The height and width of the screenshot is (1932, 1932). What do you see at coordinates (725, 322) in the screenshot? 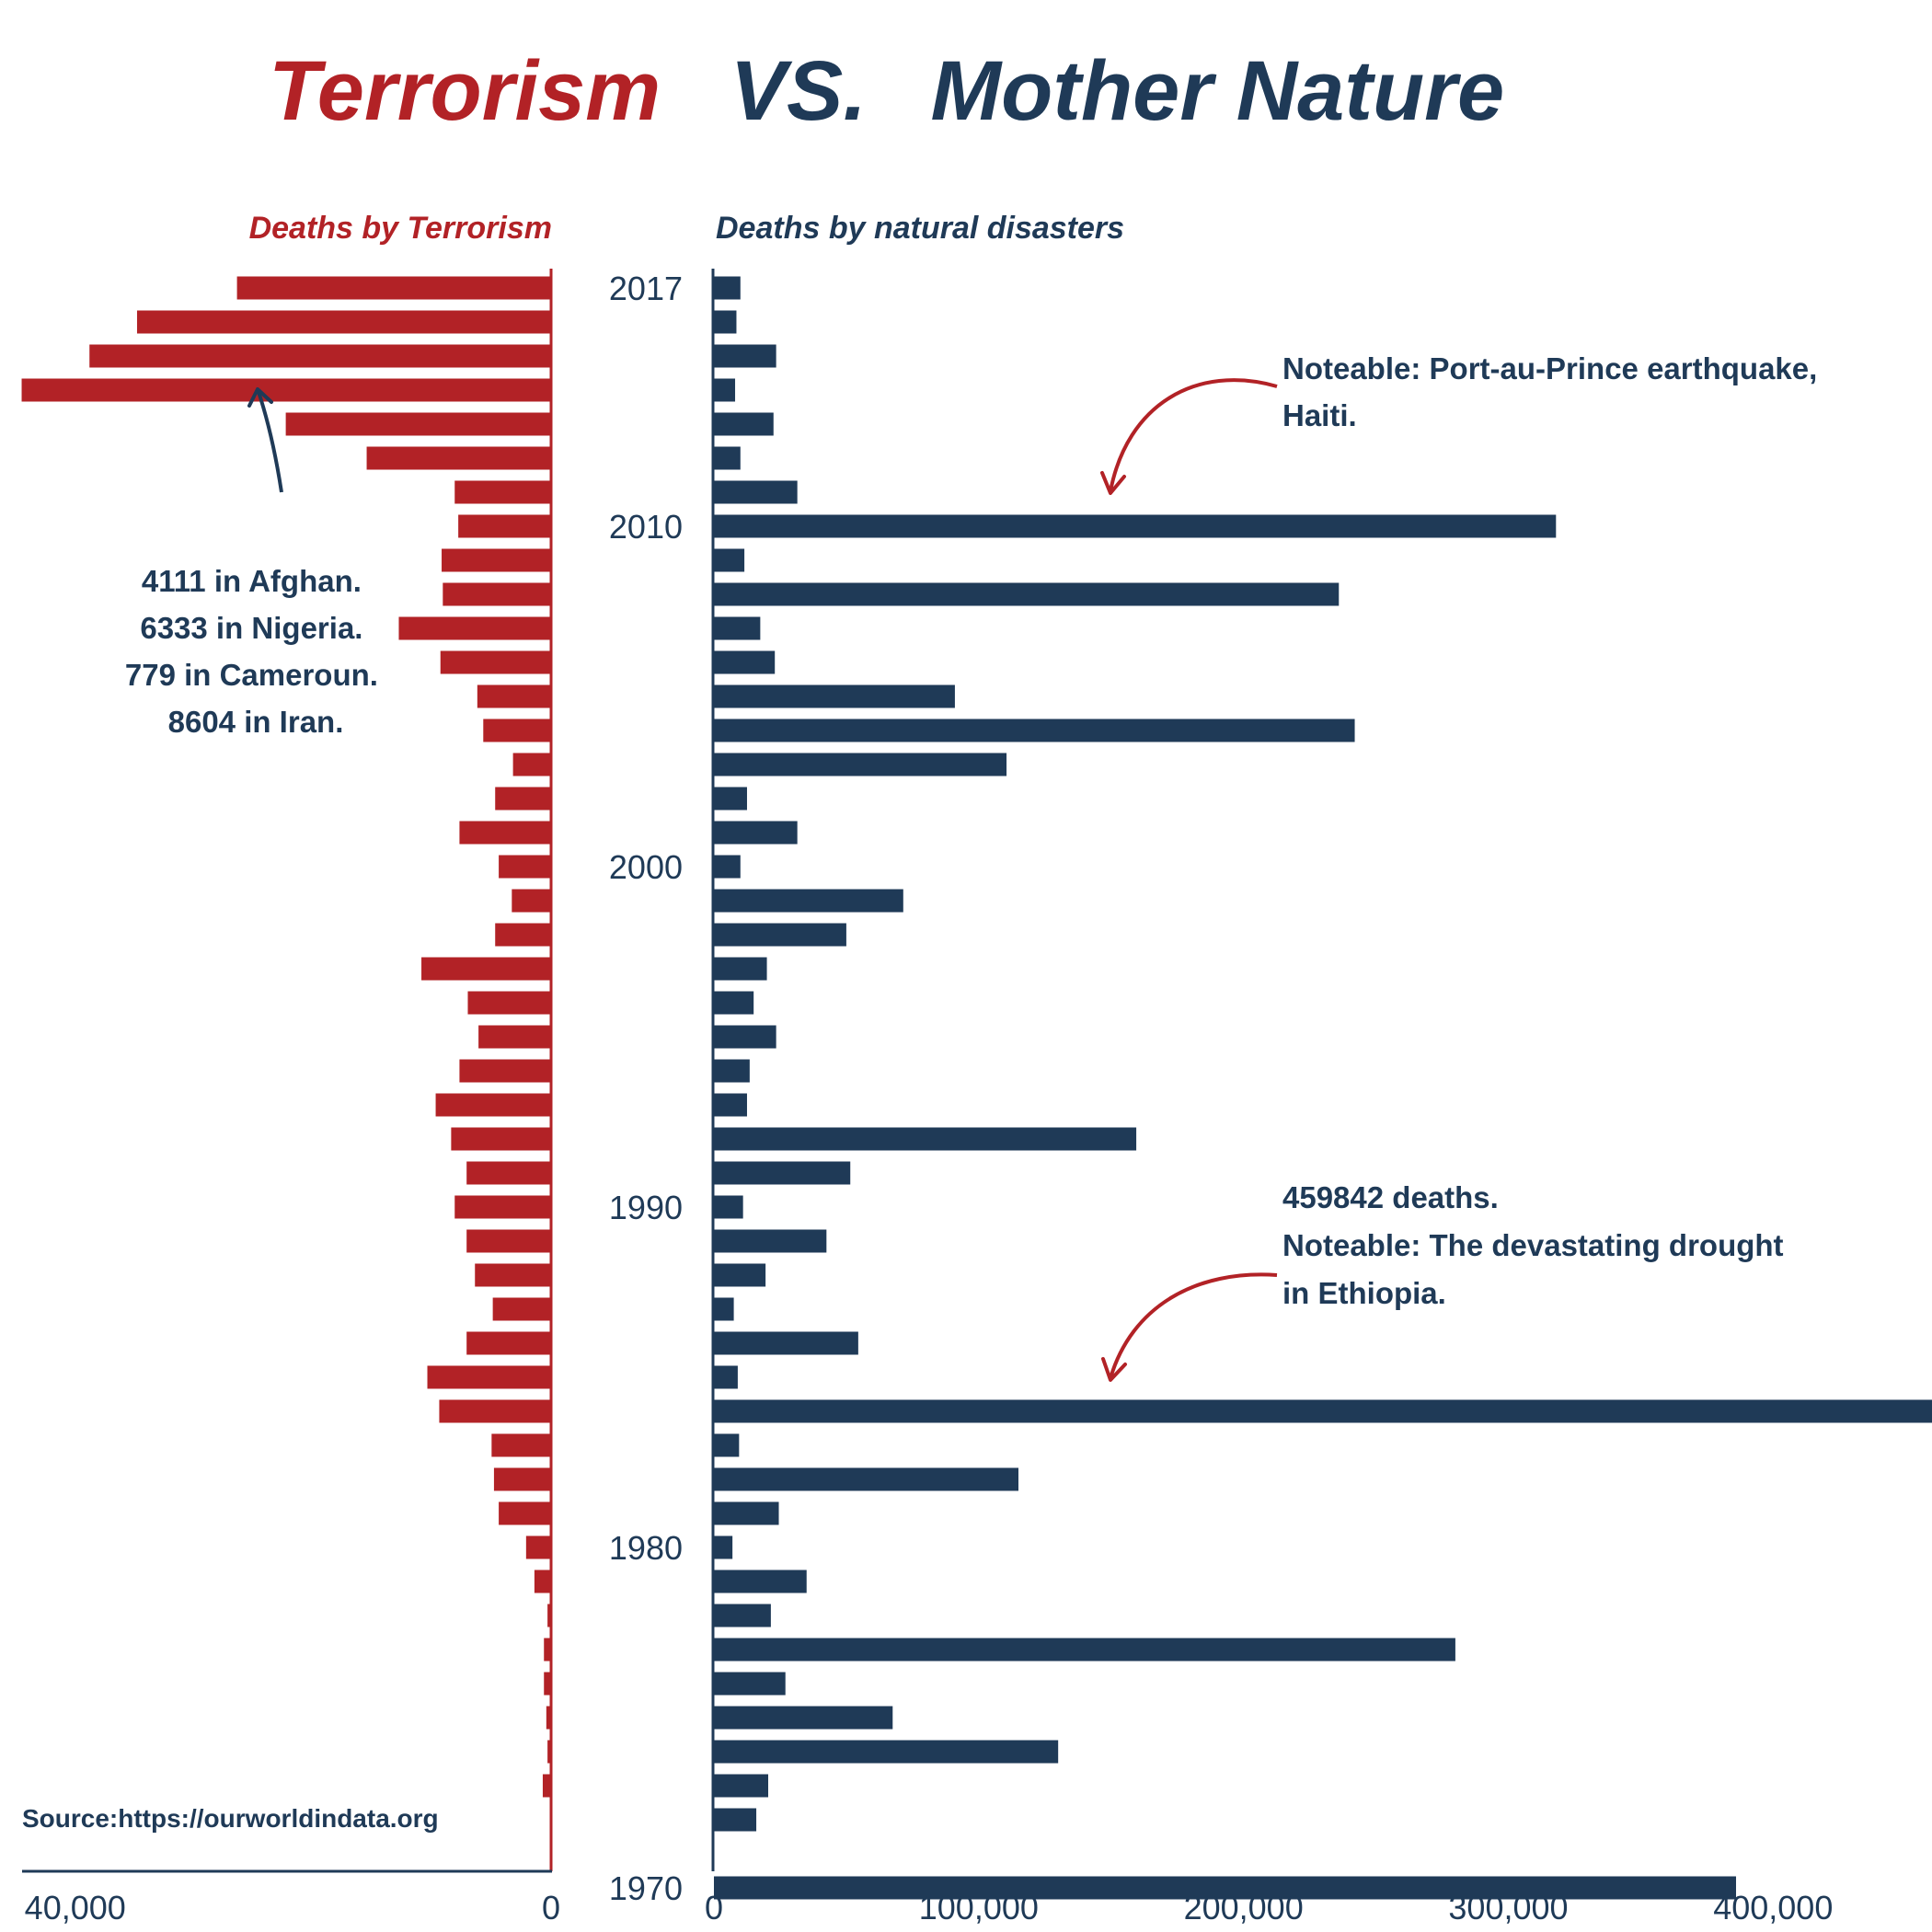
I see `nature-bar-2016` at bounding box center [725, 322].